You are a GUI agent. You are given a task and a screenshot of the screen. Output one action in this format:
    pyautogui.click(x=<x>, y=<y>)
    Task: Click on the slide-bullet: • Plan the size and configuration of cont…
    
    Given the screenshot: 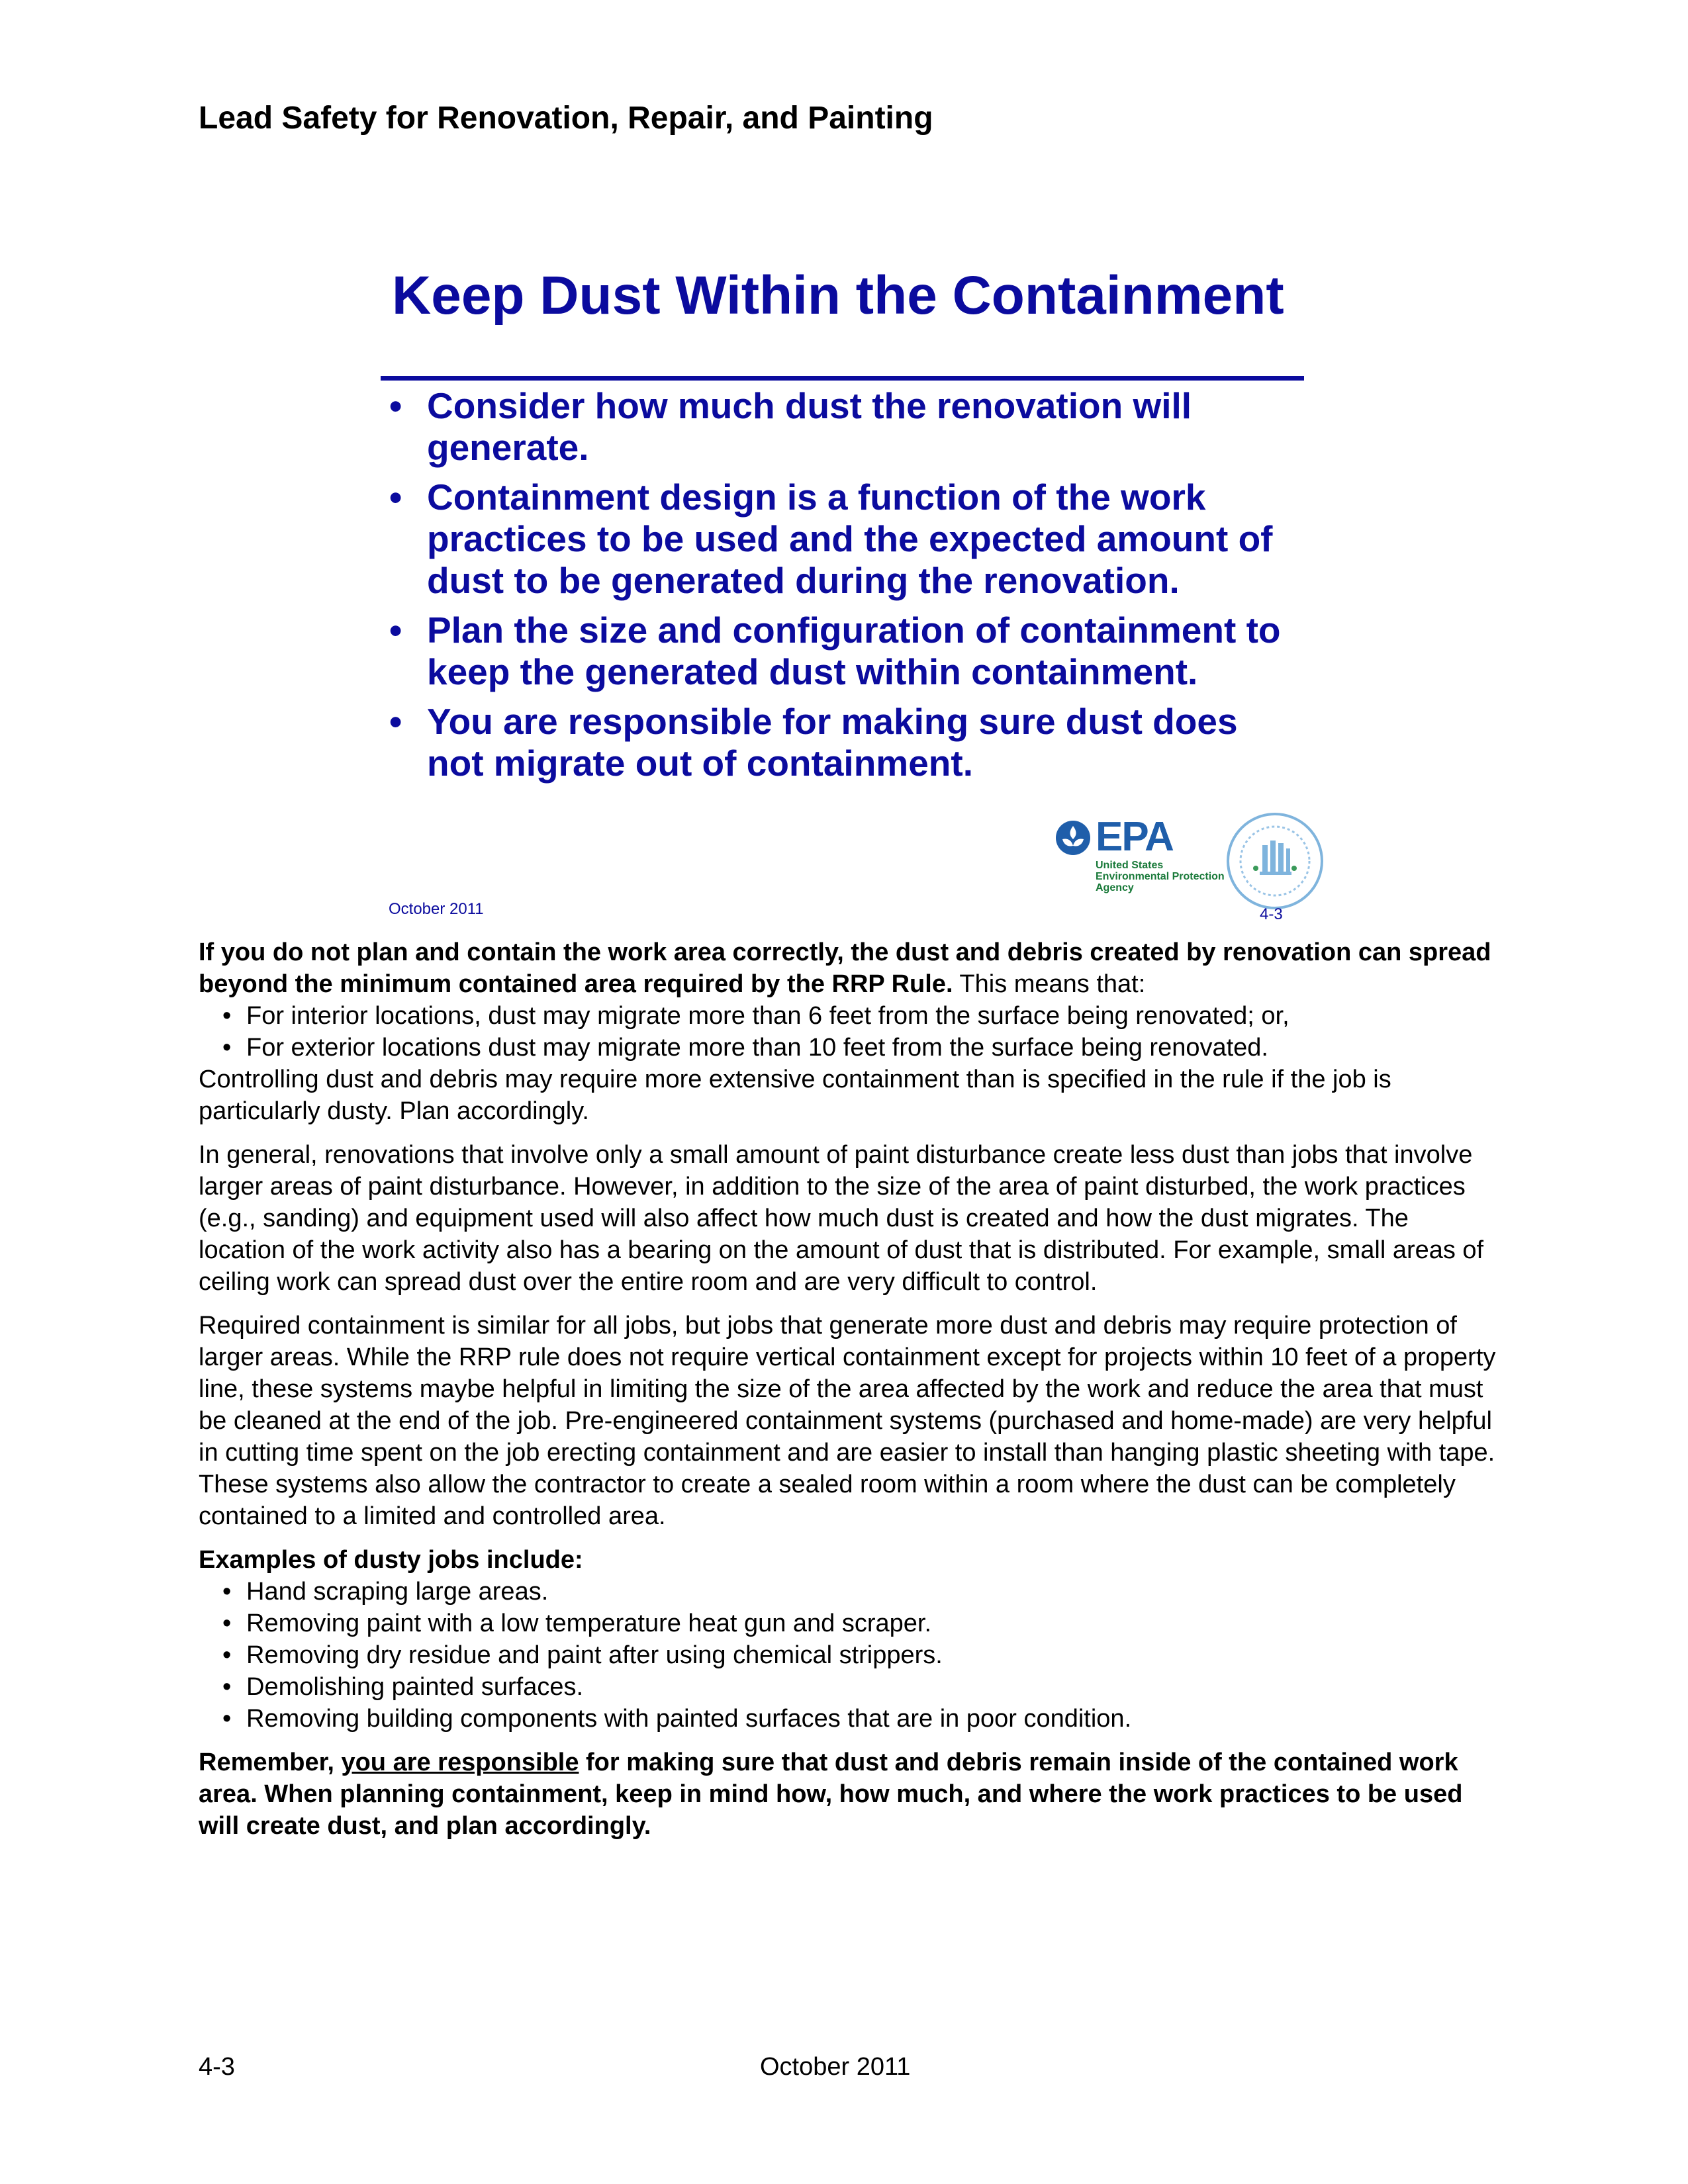 What is the action you would take?
    pyautogui.click(x=841, y=651)
    